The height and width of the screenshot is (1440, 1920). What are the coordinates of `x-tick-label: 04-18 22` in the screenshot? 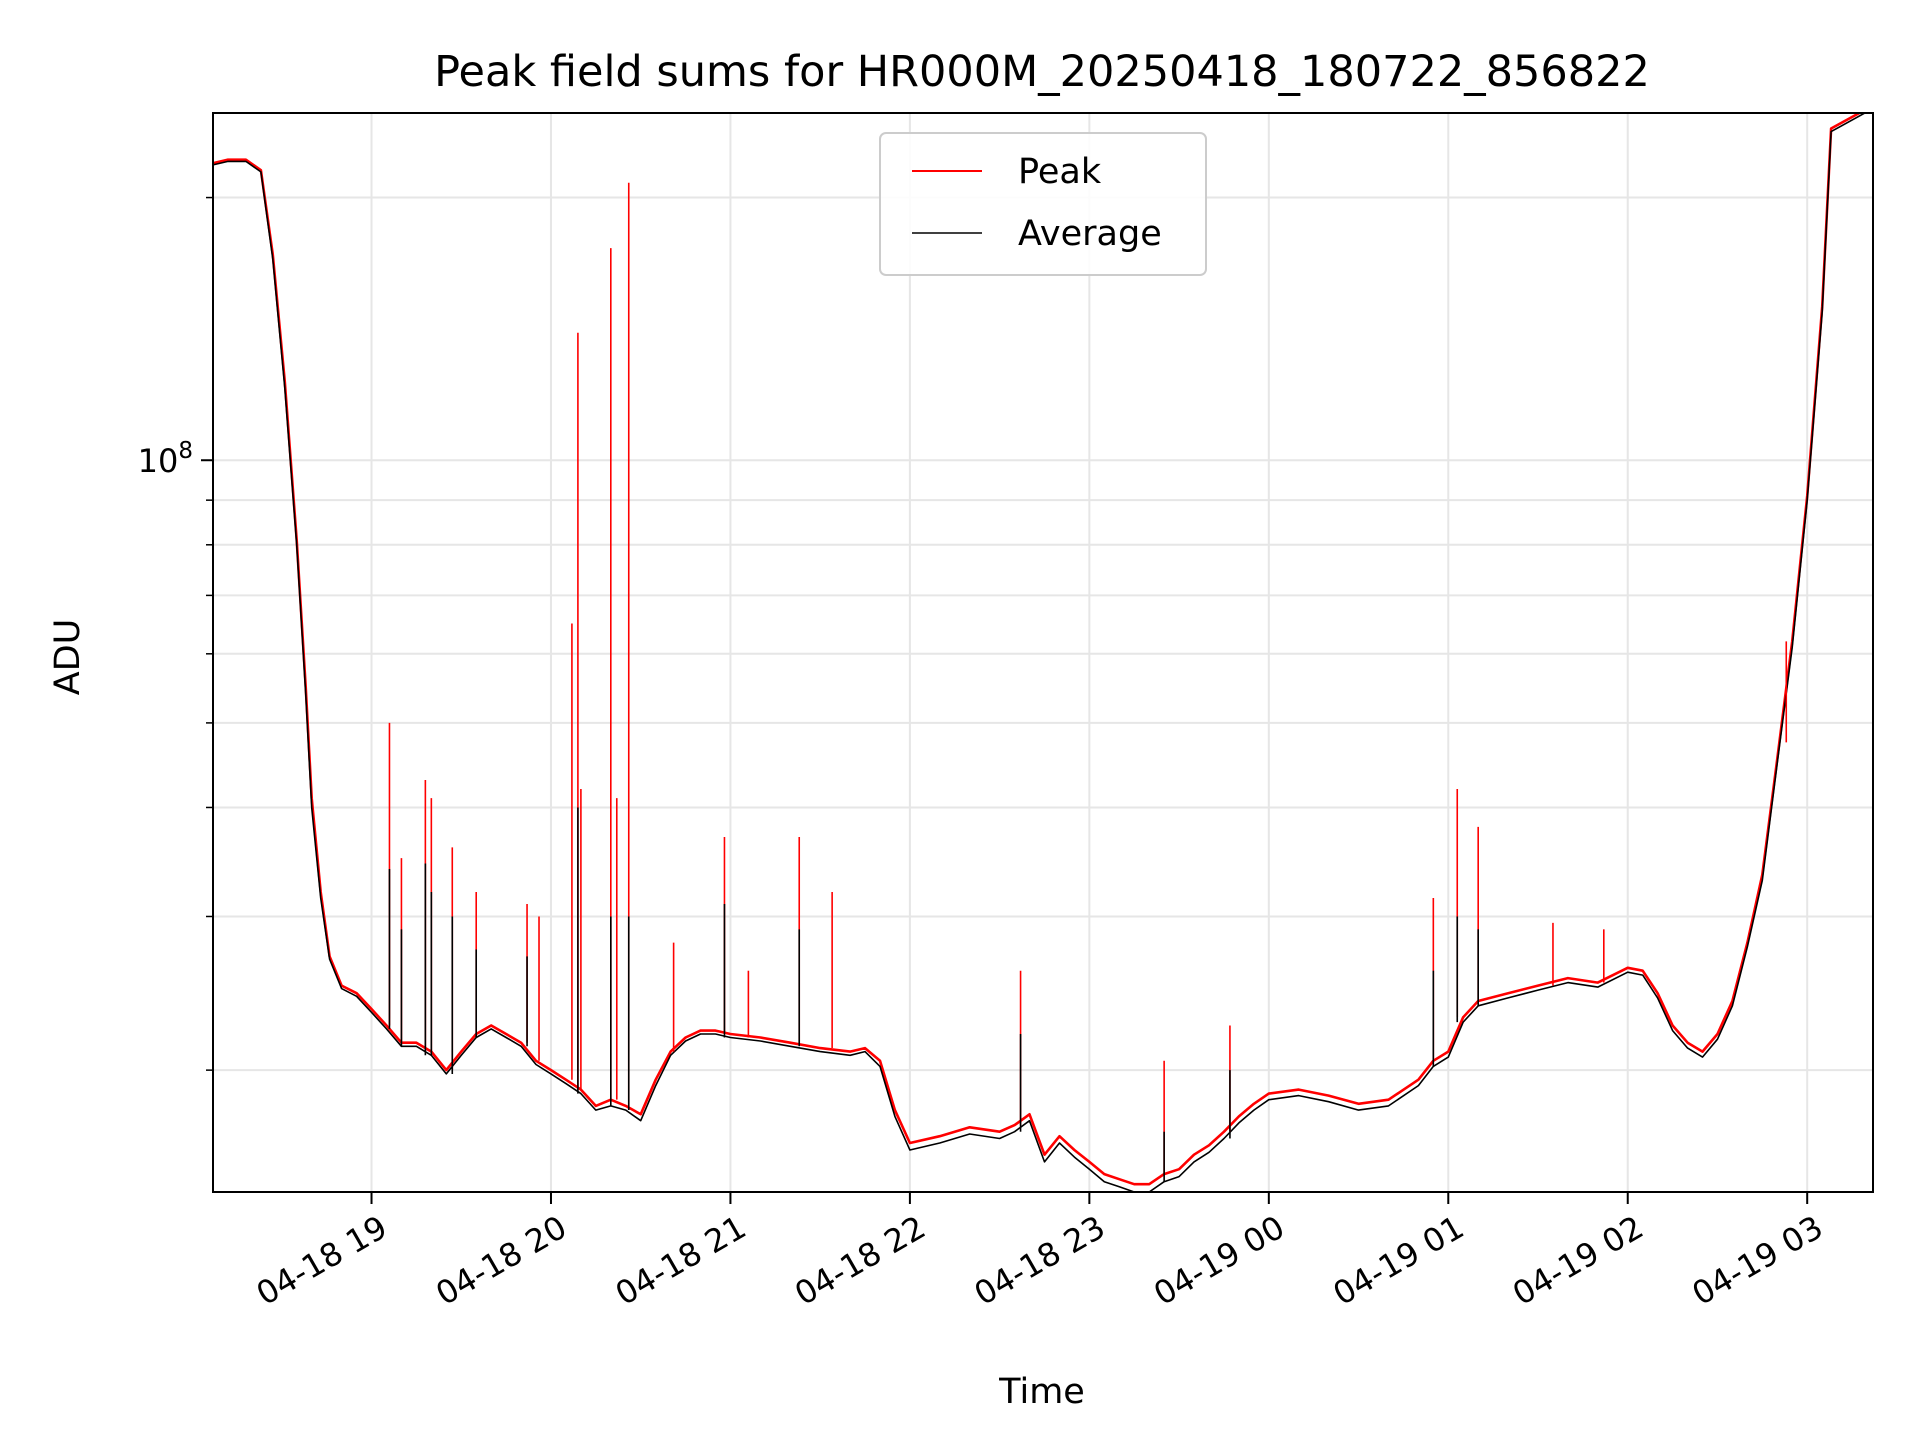 It's located at (860, 1260).